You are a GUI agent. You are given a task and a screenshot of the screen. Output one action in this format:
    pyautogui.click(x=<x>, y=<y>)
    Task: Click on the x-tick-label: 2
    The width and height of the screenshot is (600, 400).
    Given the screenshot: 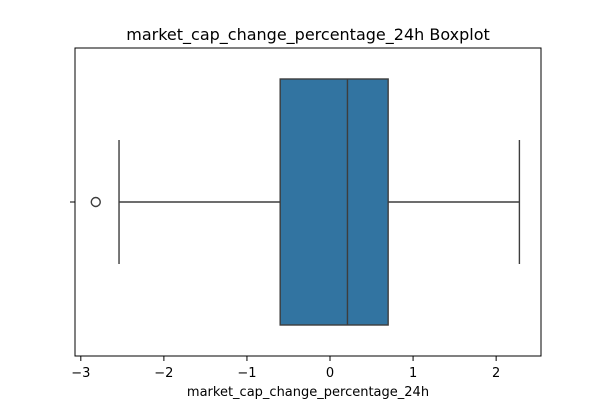 What is the action you would take?
    pyautogui.click(x=496, y=373)
    